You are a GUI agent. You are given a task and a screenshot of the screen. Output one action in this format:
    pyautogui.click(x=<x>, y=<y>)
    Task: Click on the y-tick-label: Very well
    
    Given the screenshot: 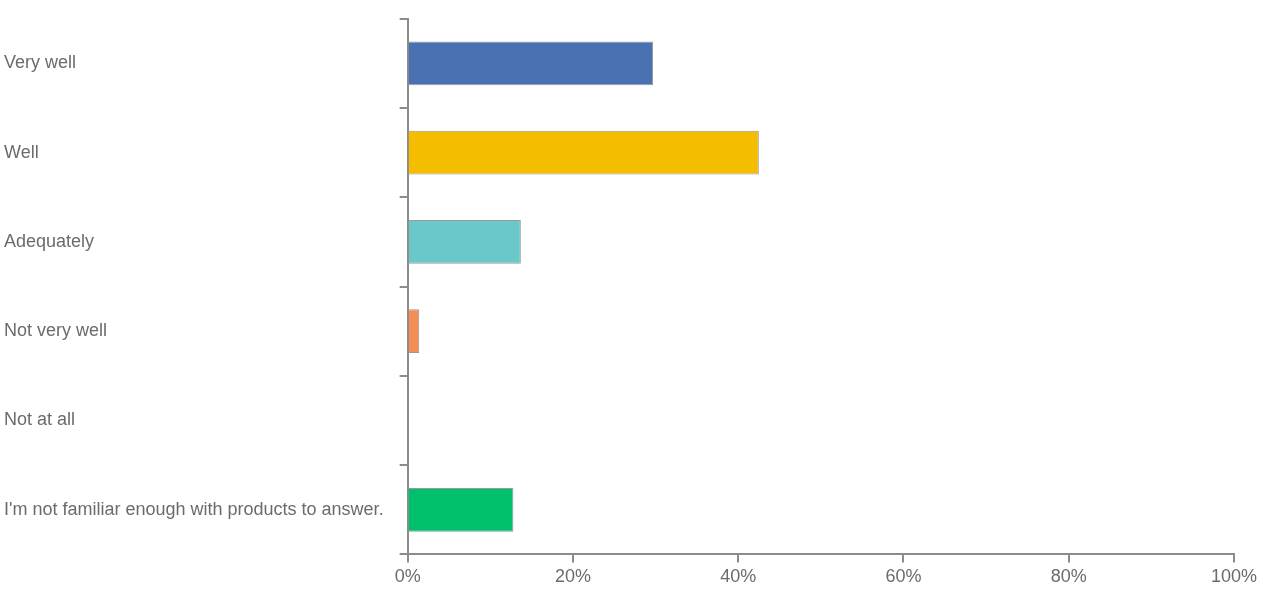 What is the action you would take?
    pyautogui.click(x=40, y=62)
    